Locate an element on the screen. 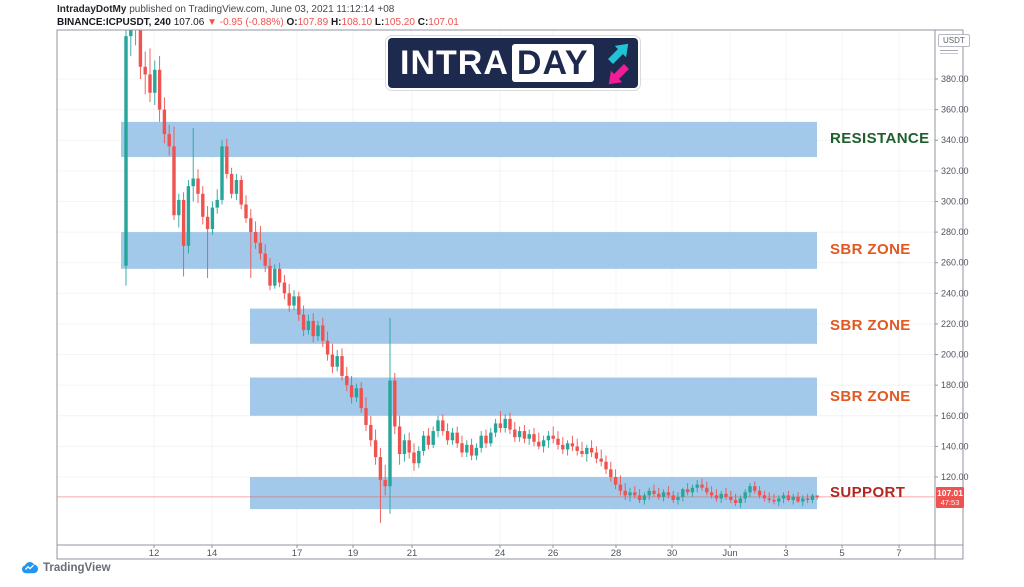  tradingview-cloud-icon is located at coordinates (30, 568).